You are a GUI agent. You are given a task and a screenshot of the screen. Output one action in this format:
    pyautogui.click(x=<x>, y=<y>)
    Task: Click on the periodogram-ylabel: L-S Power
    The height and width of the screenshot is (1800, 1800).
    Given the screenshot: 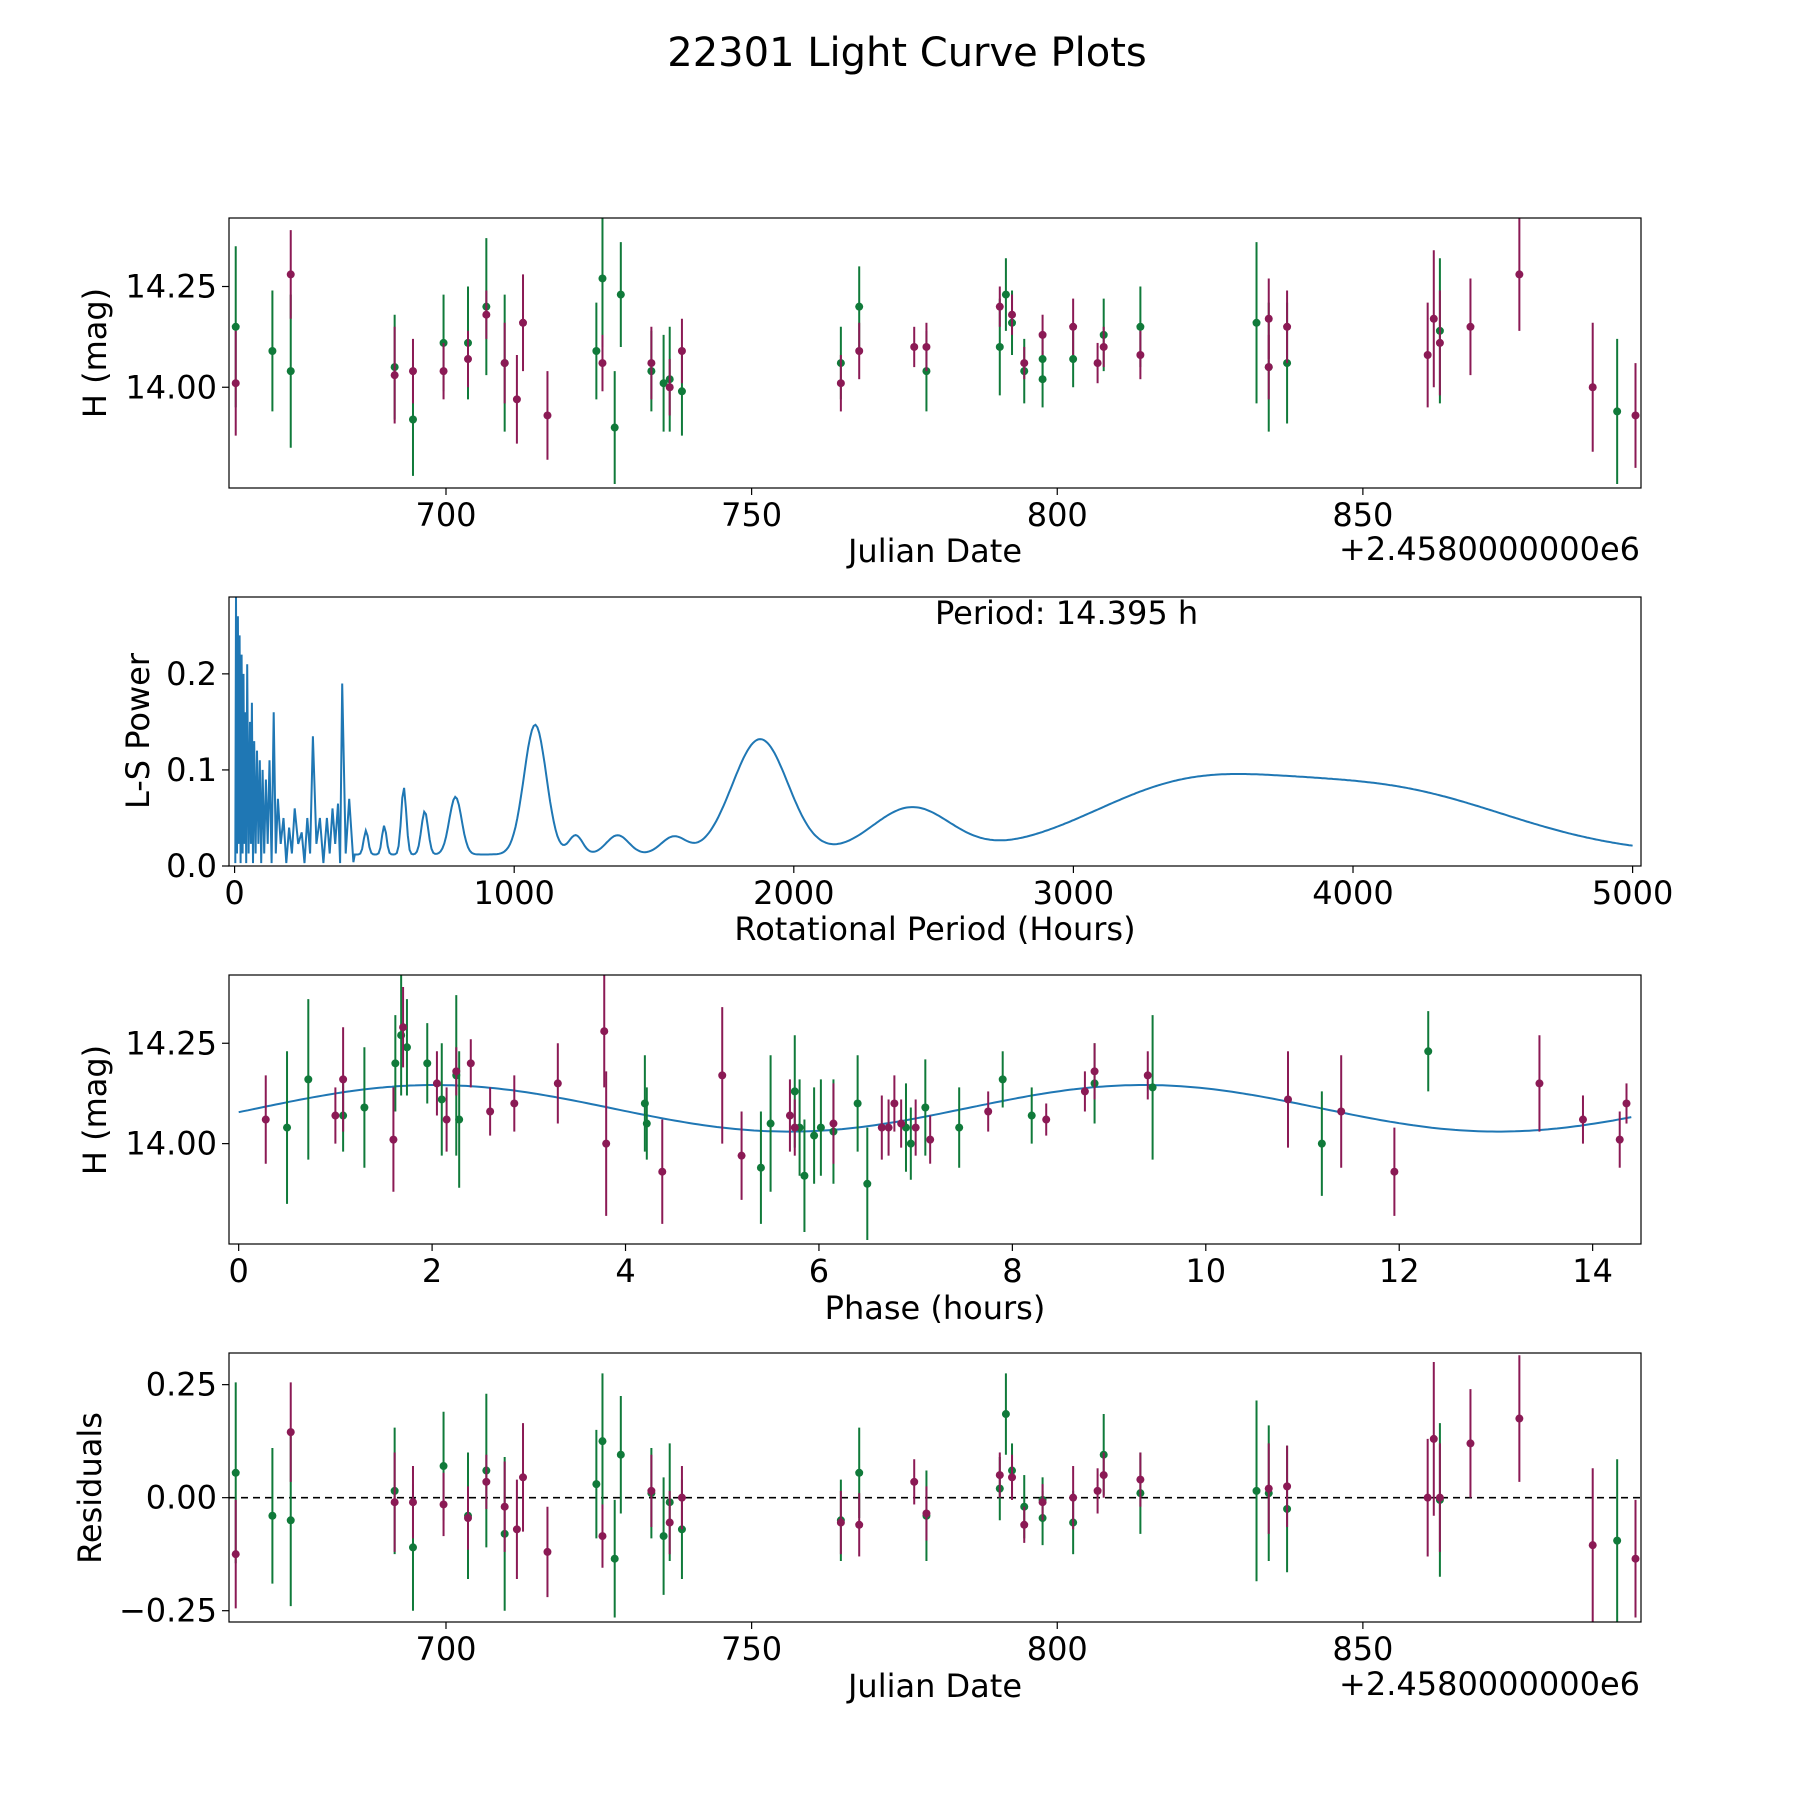 What is the action you would take?
    pyautogui.click(x=138, y=730)
    